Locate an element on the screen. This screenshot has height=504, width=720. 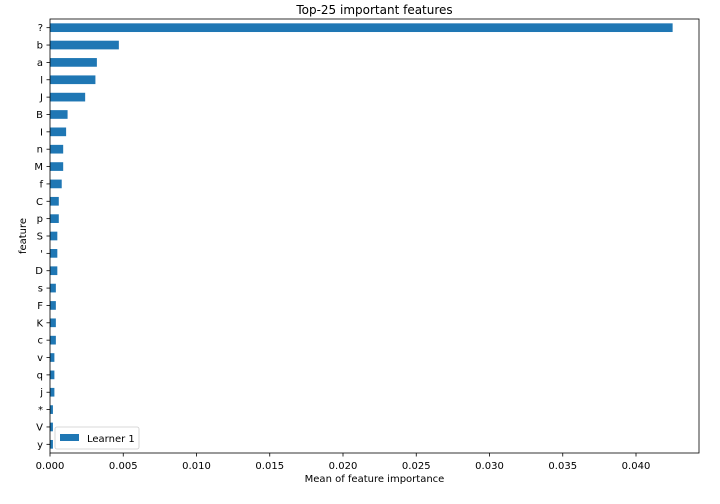
x-tick-label: 0.020 is located at coordinates (343, 466).